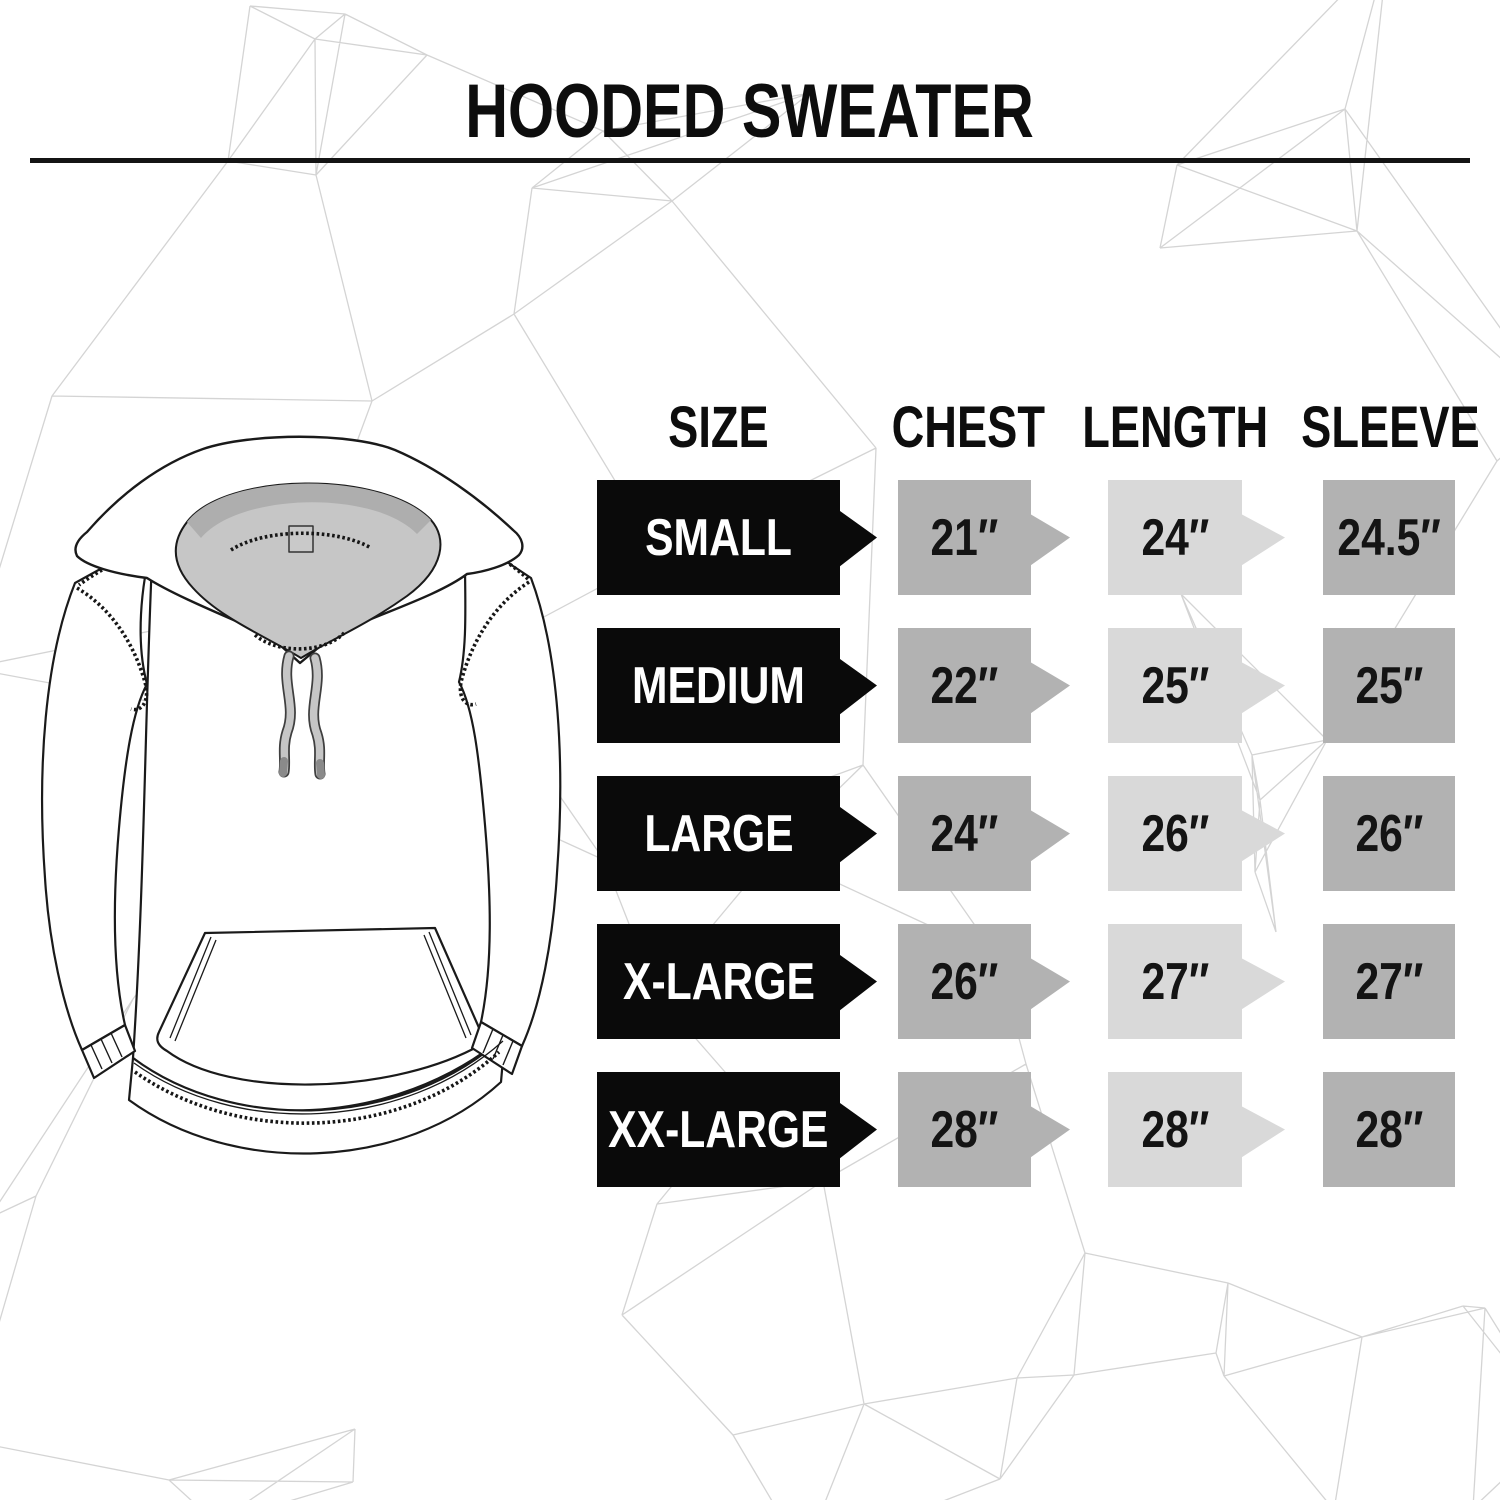  Describe the element at coordinates (737, 537) in the screenshot. I see `size-badge-small: SMALL` at that location.